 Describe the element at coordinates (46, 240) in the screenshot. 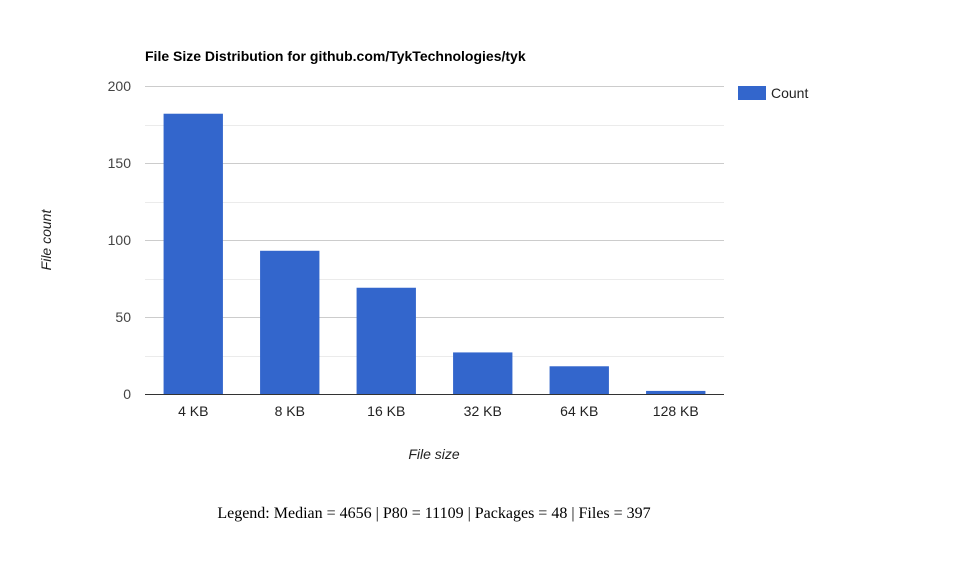

I see `y-axis-title: File count` at that location.